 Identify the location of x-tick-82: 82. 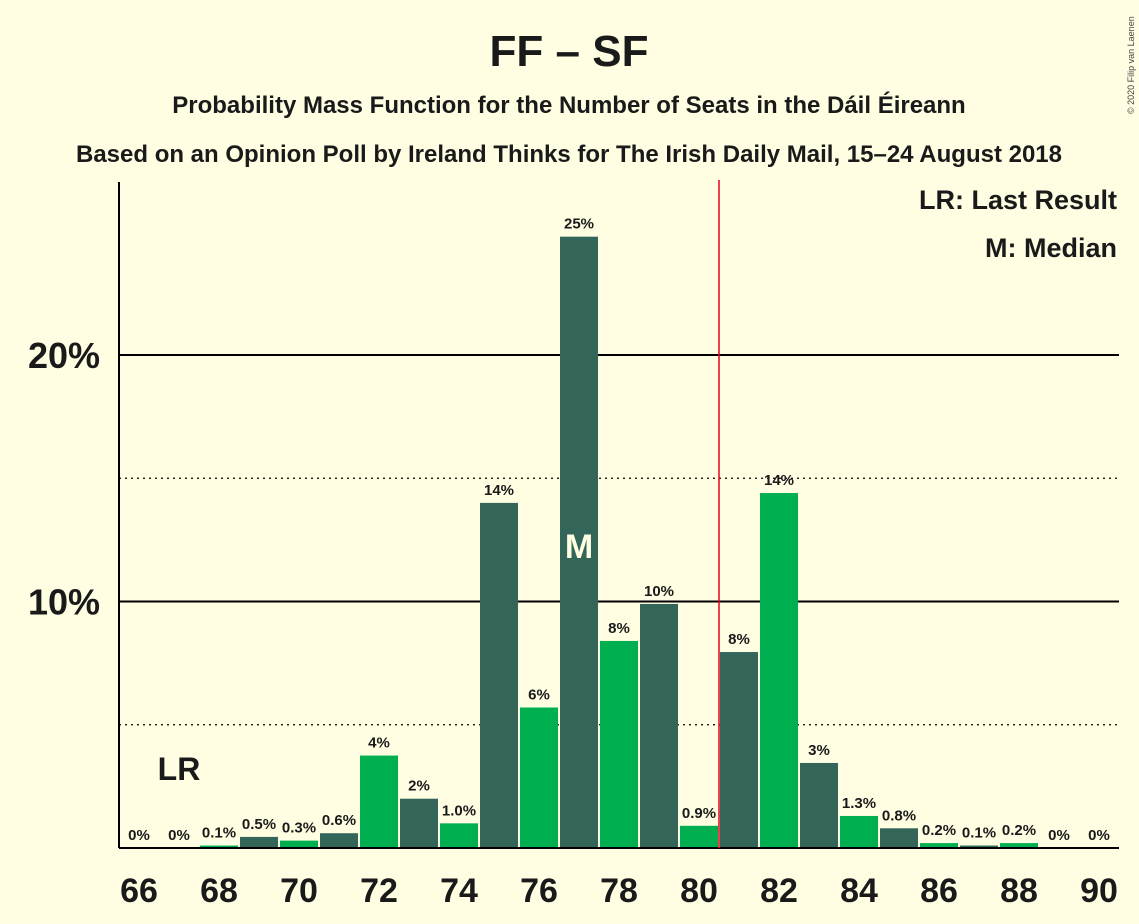
(779, 891).